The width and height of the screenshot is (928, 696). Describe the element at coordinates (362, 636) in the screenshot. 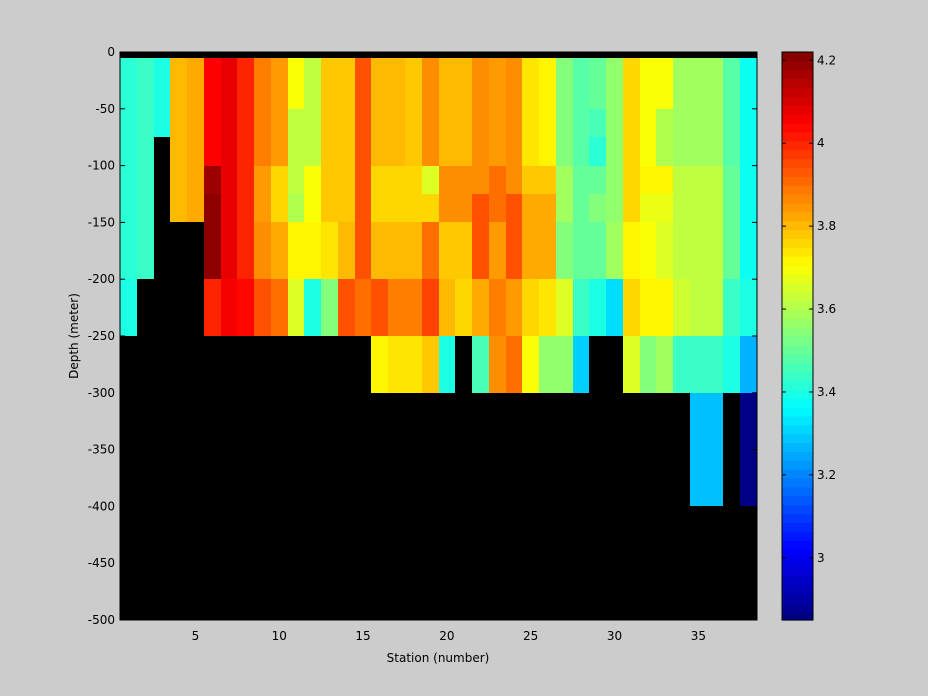

I see `x-tick-label: 15` at that location.